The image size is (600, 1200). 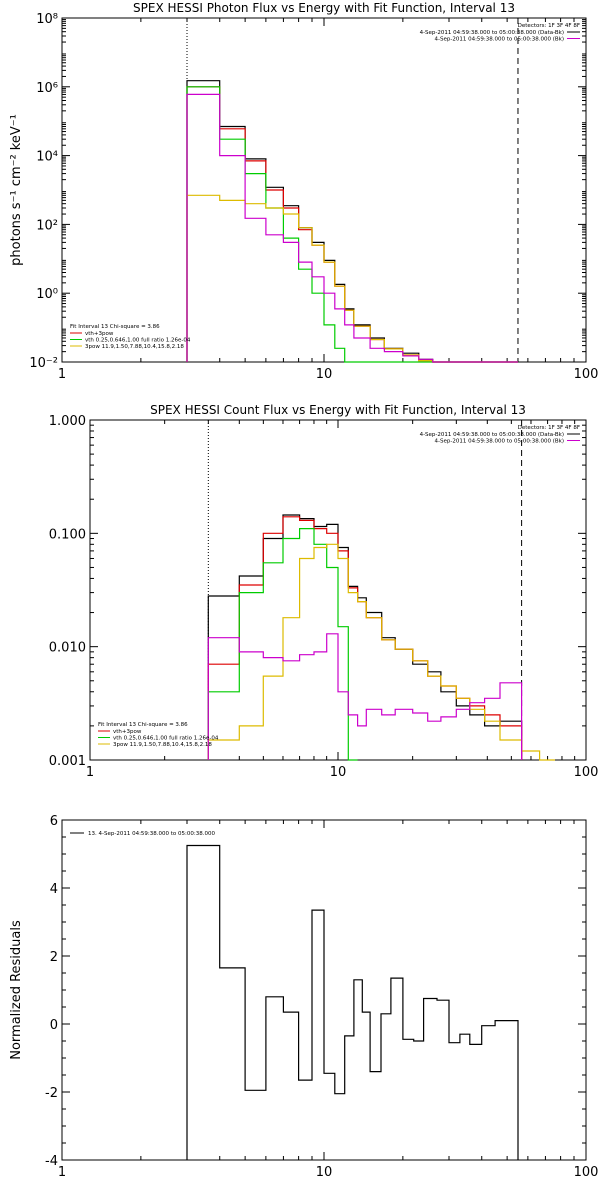 I want to click on series-residuals-line, so click(x=352, y=1002).